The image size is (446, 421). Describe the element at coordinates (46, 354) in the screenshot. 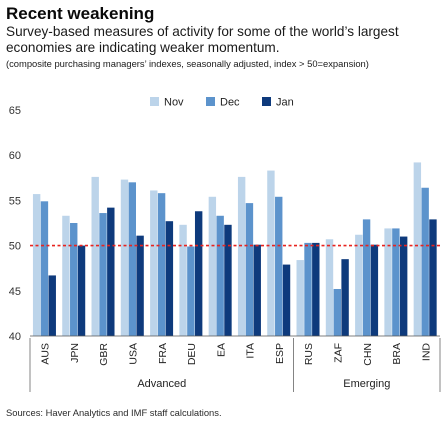

I see `x-tick-label: AUS` at that location.